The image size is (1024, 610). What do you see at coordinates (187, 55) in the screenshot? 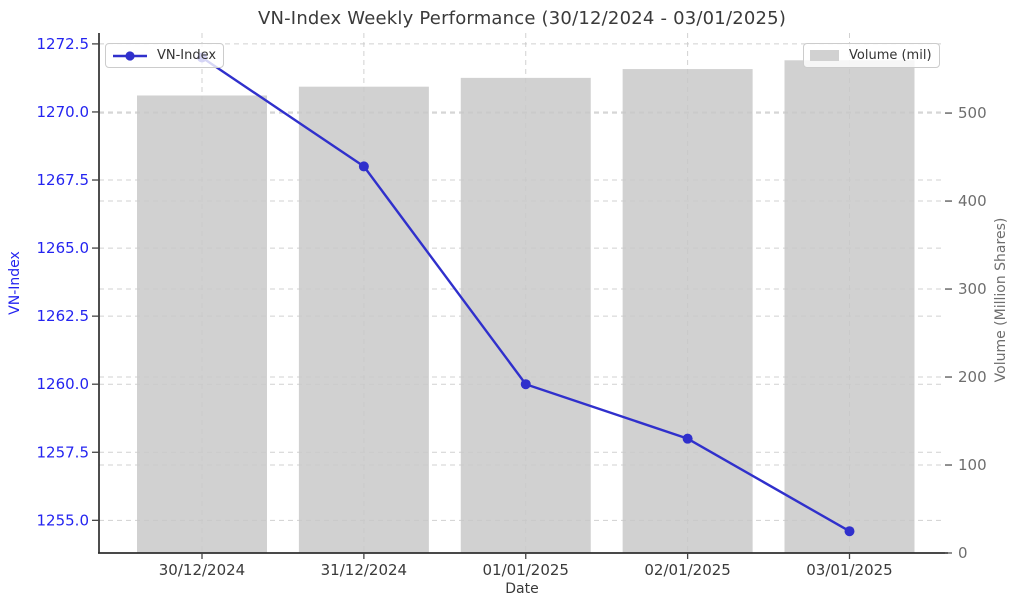
I see `legend-vnindex-label: VN-Index` at bounding box center [187, 55].